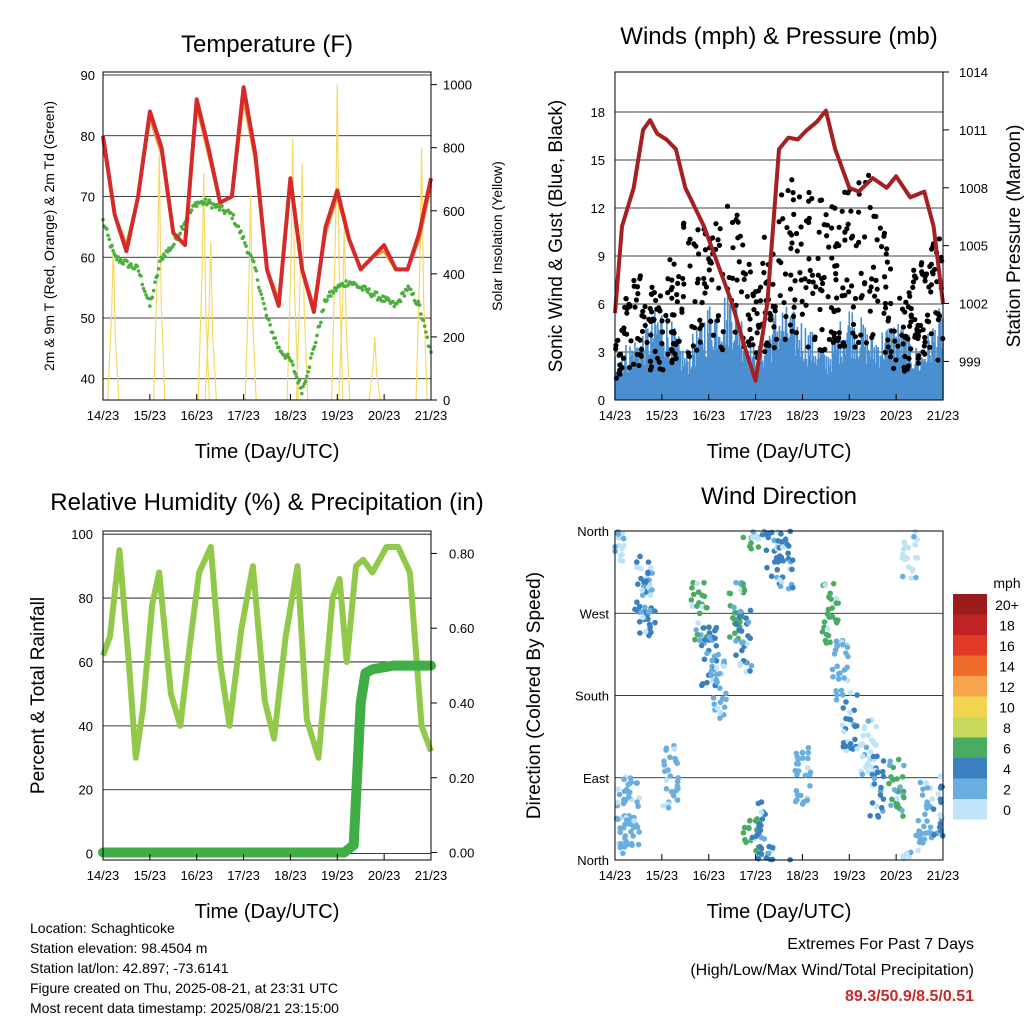 This screenshot has width=1024, height=1024. What do you see at coordinates (267, 652) in the screenshot?
I see `rh-line` at bounding box center [267, 652].